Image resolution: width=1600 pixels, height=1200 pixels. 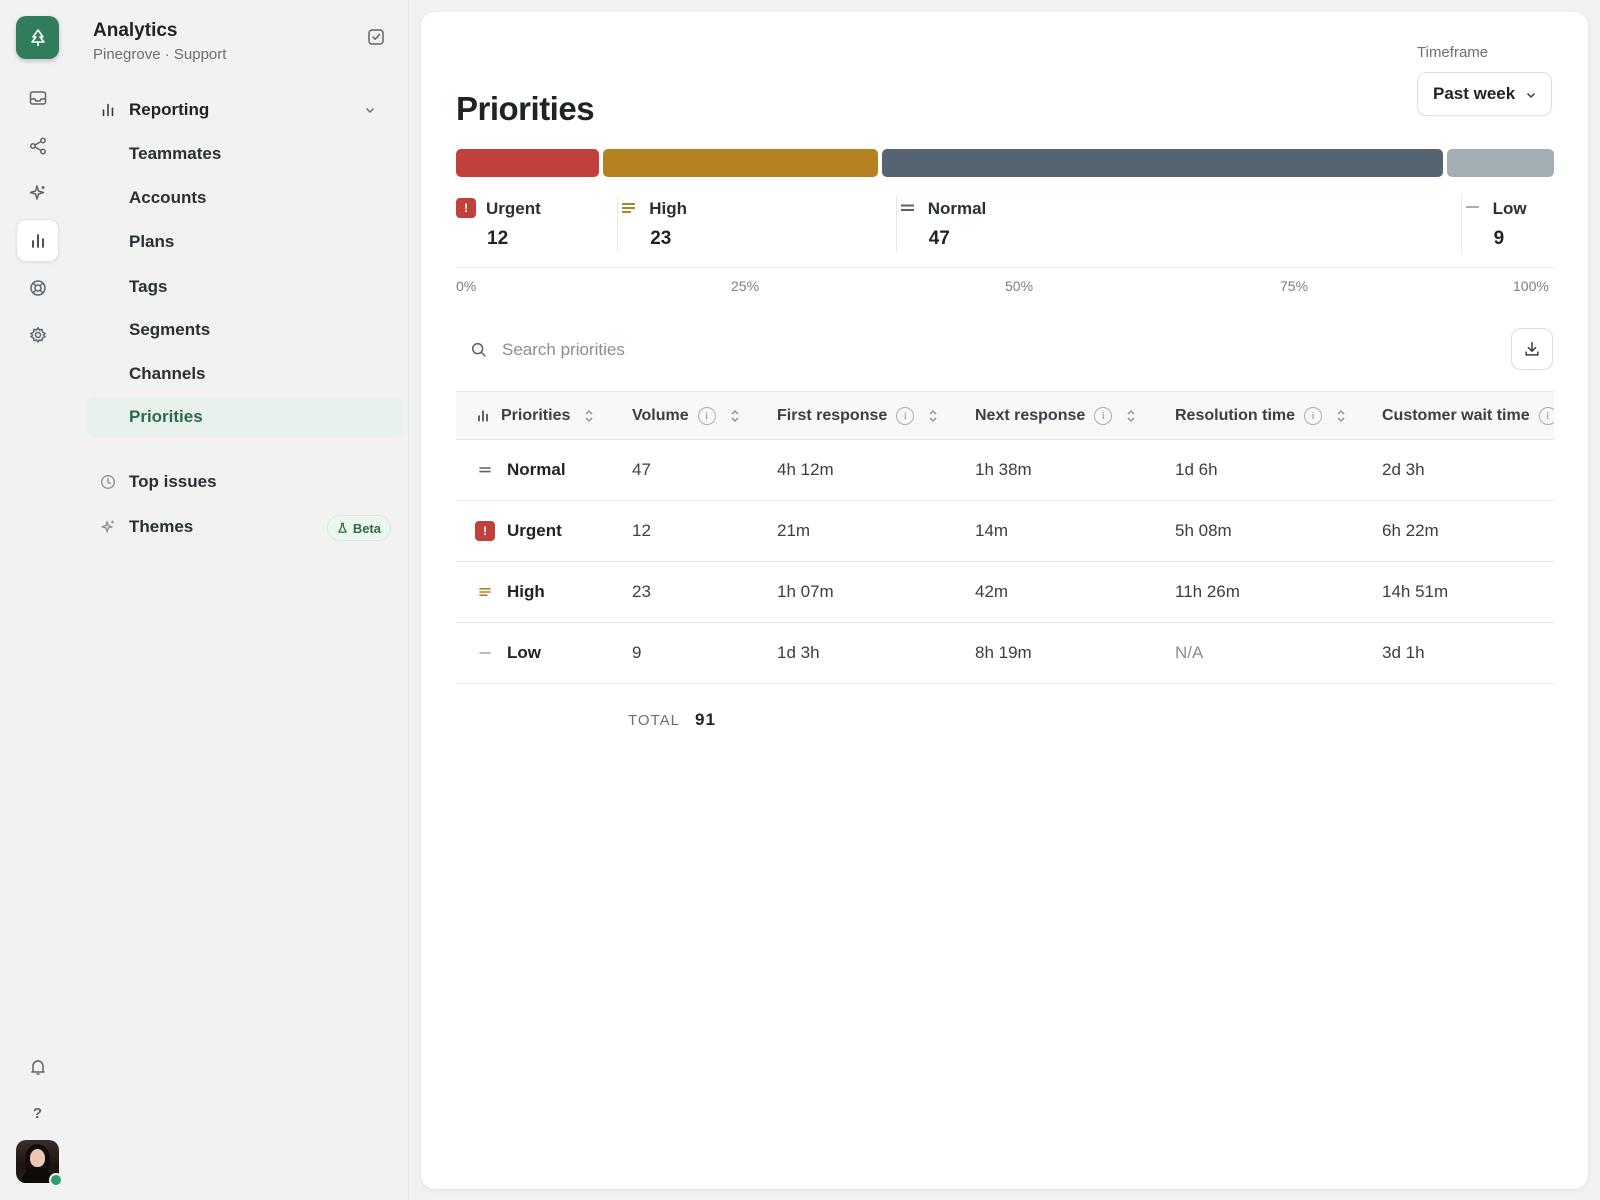 I want to click on priority-name: High, so click(x=526, y=591).